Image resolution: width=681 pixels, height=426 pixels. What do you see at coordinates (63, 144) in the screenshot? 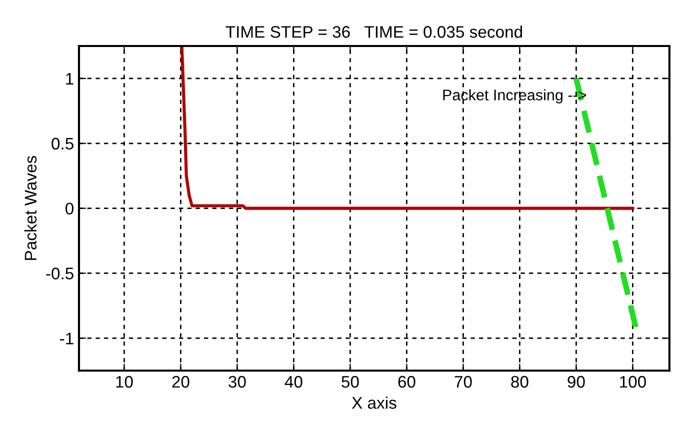
I see `y-tick-label: 0.5` at bounding box center [63, 144].